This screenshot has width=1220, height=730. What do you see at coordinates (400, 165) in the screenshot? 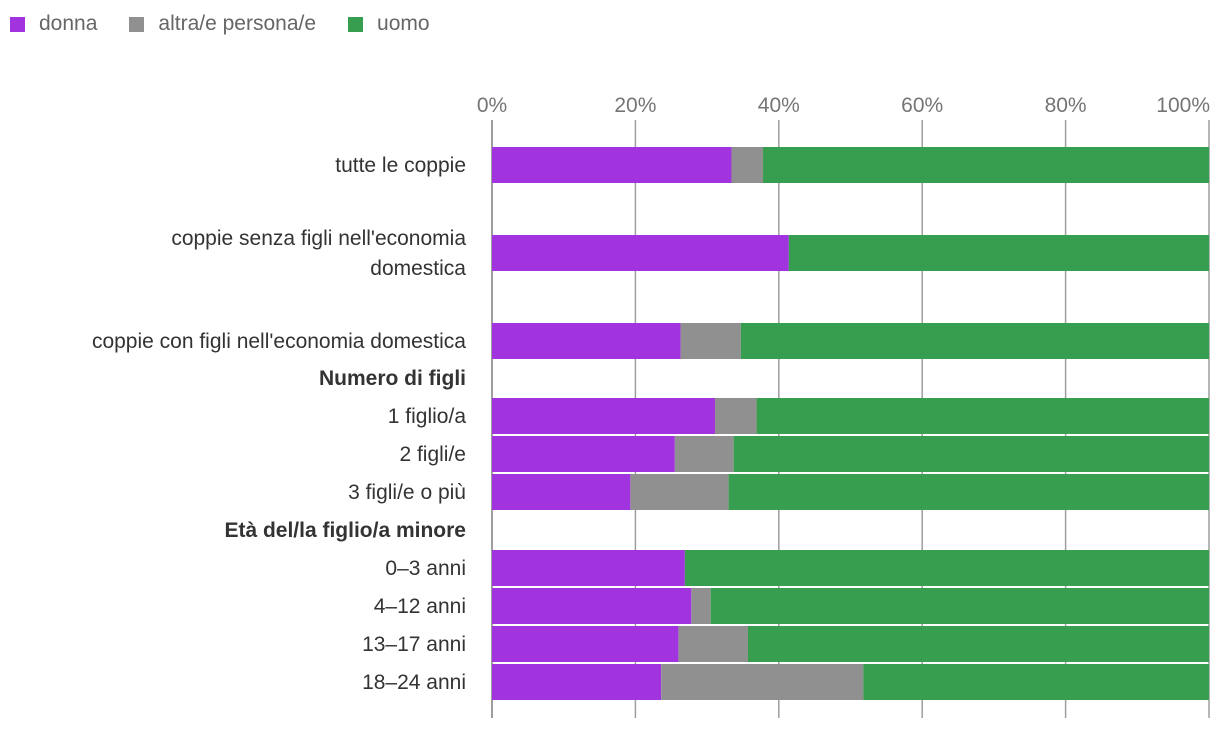
I see `category-label: tutte le coppie` at bounding box center [400, 165].